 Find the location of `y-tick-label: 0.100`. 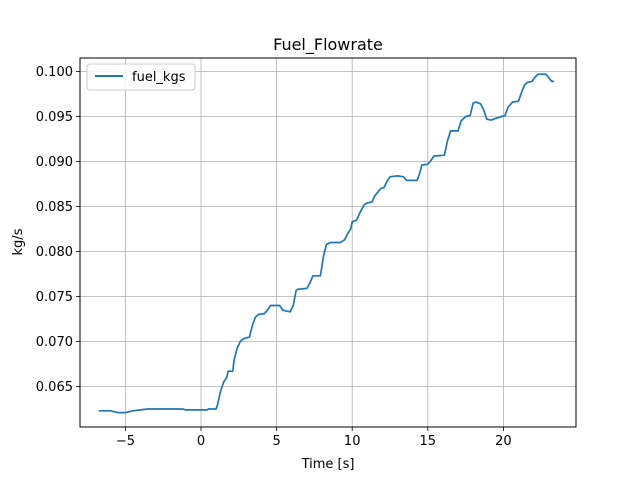

y-tick-label: 0.100 is located at coordinates (54, 72).